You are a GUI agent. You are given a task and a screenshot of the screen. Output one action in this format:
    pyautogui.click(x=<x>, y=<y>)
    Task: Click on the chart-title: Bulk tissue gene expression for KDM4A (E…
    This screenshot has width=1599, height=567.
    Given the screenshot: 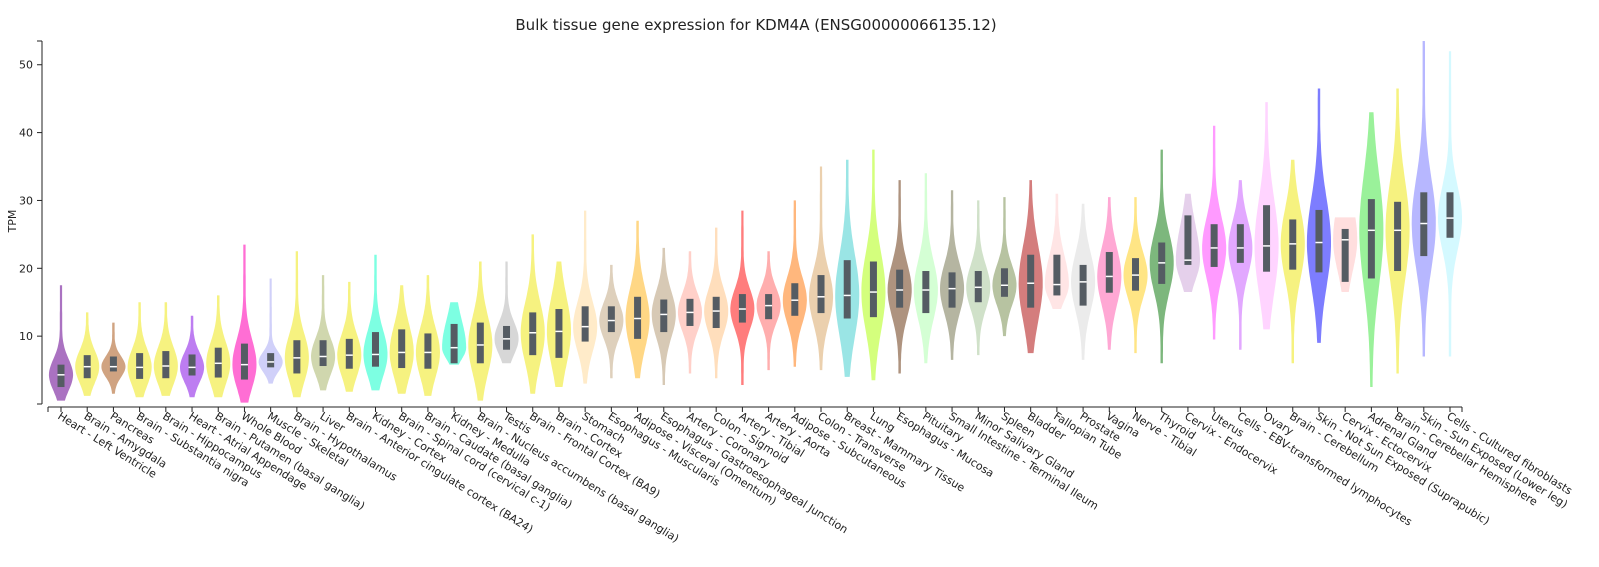 What is the action you would take?
    pyautogui.click(x=755, y=25)
    